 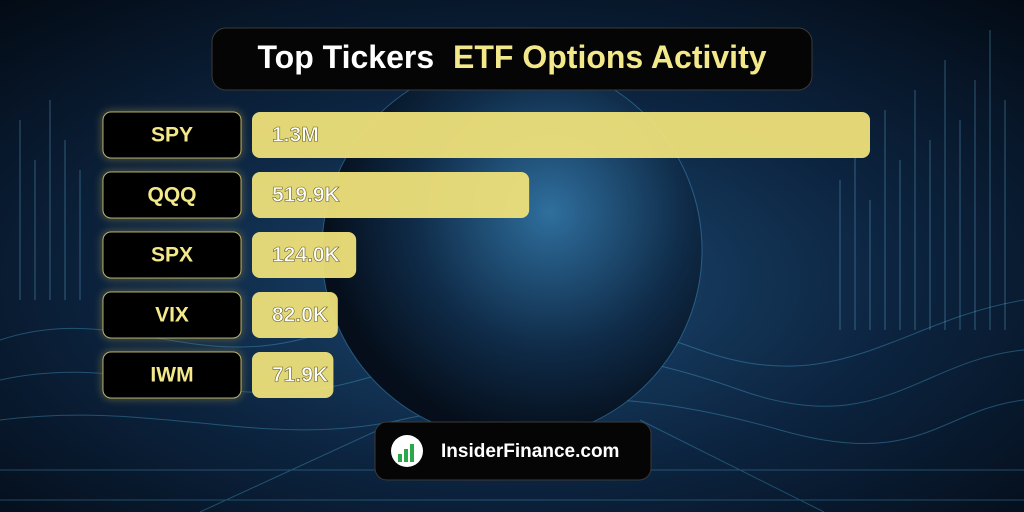 What do you see at coordinates (295, 135) in the screenshot?
I see `value-label: 1.3M` at bounding box center [295, 135].